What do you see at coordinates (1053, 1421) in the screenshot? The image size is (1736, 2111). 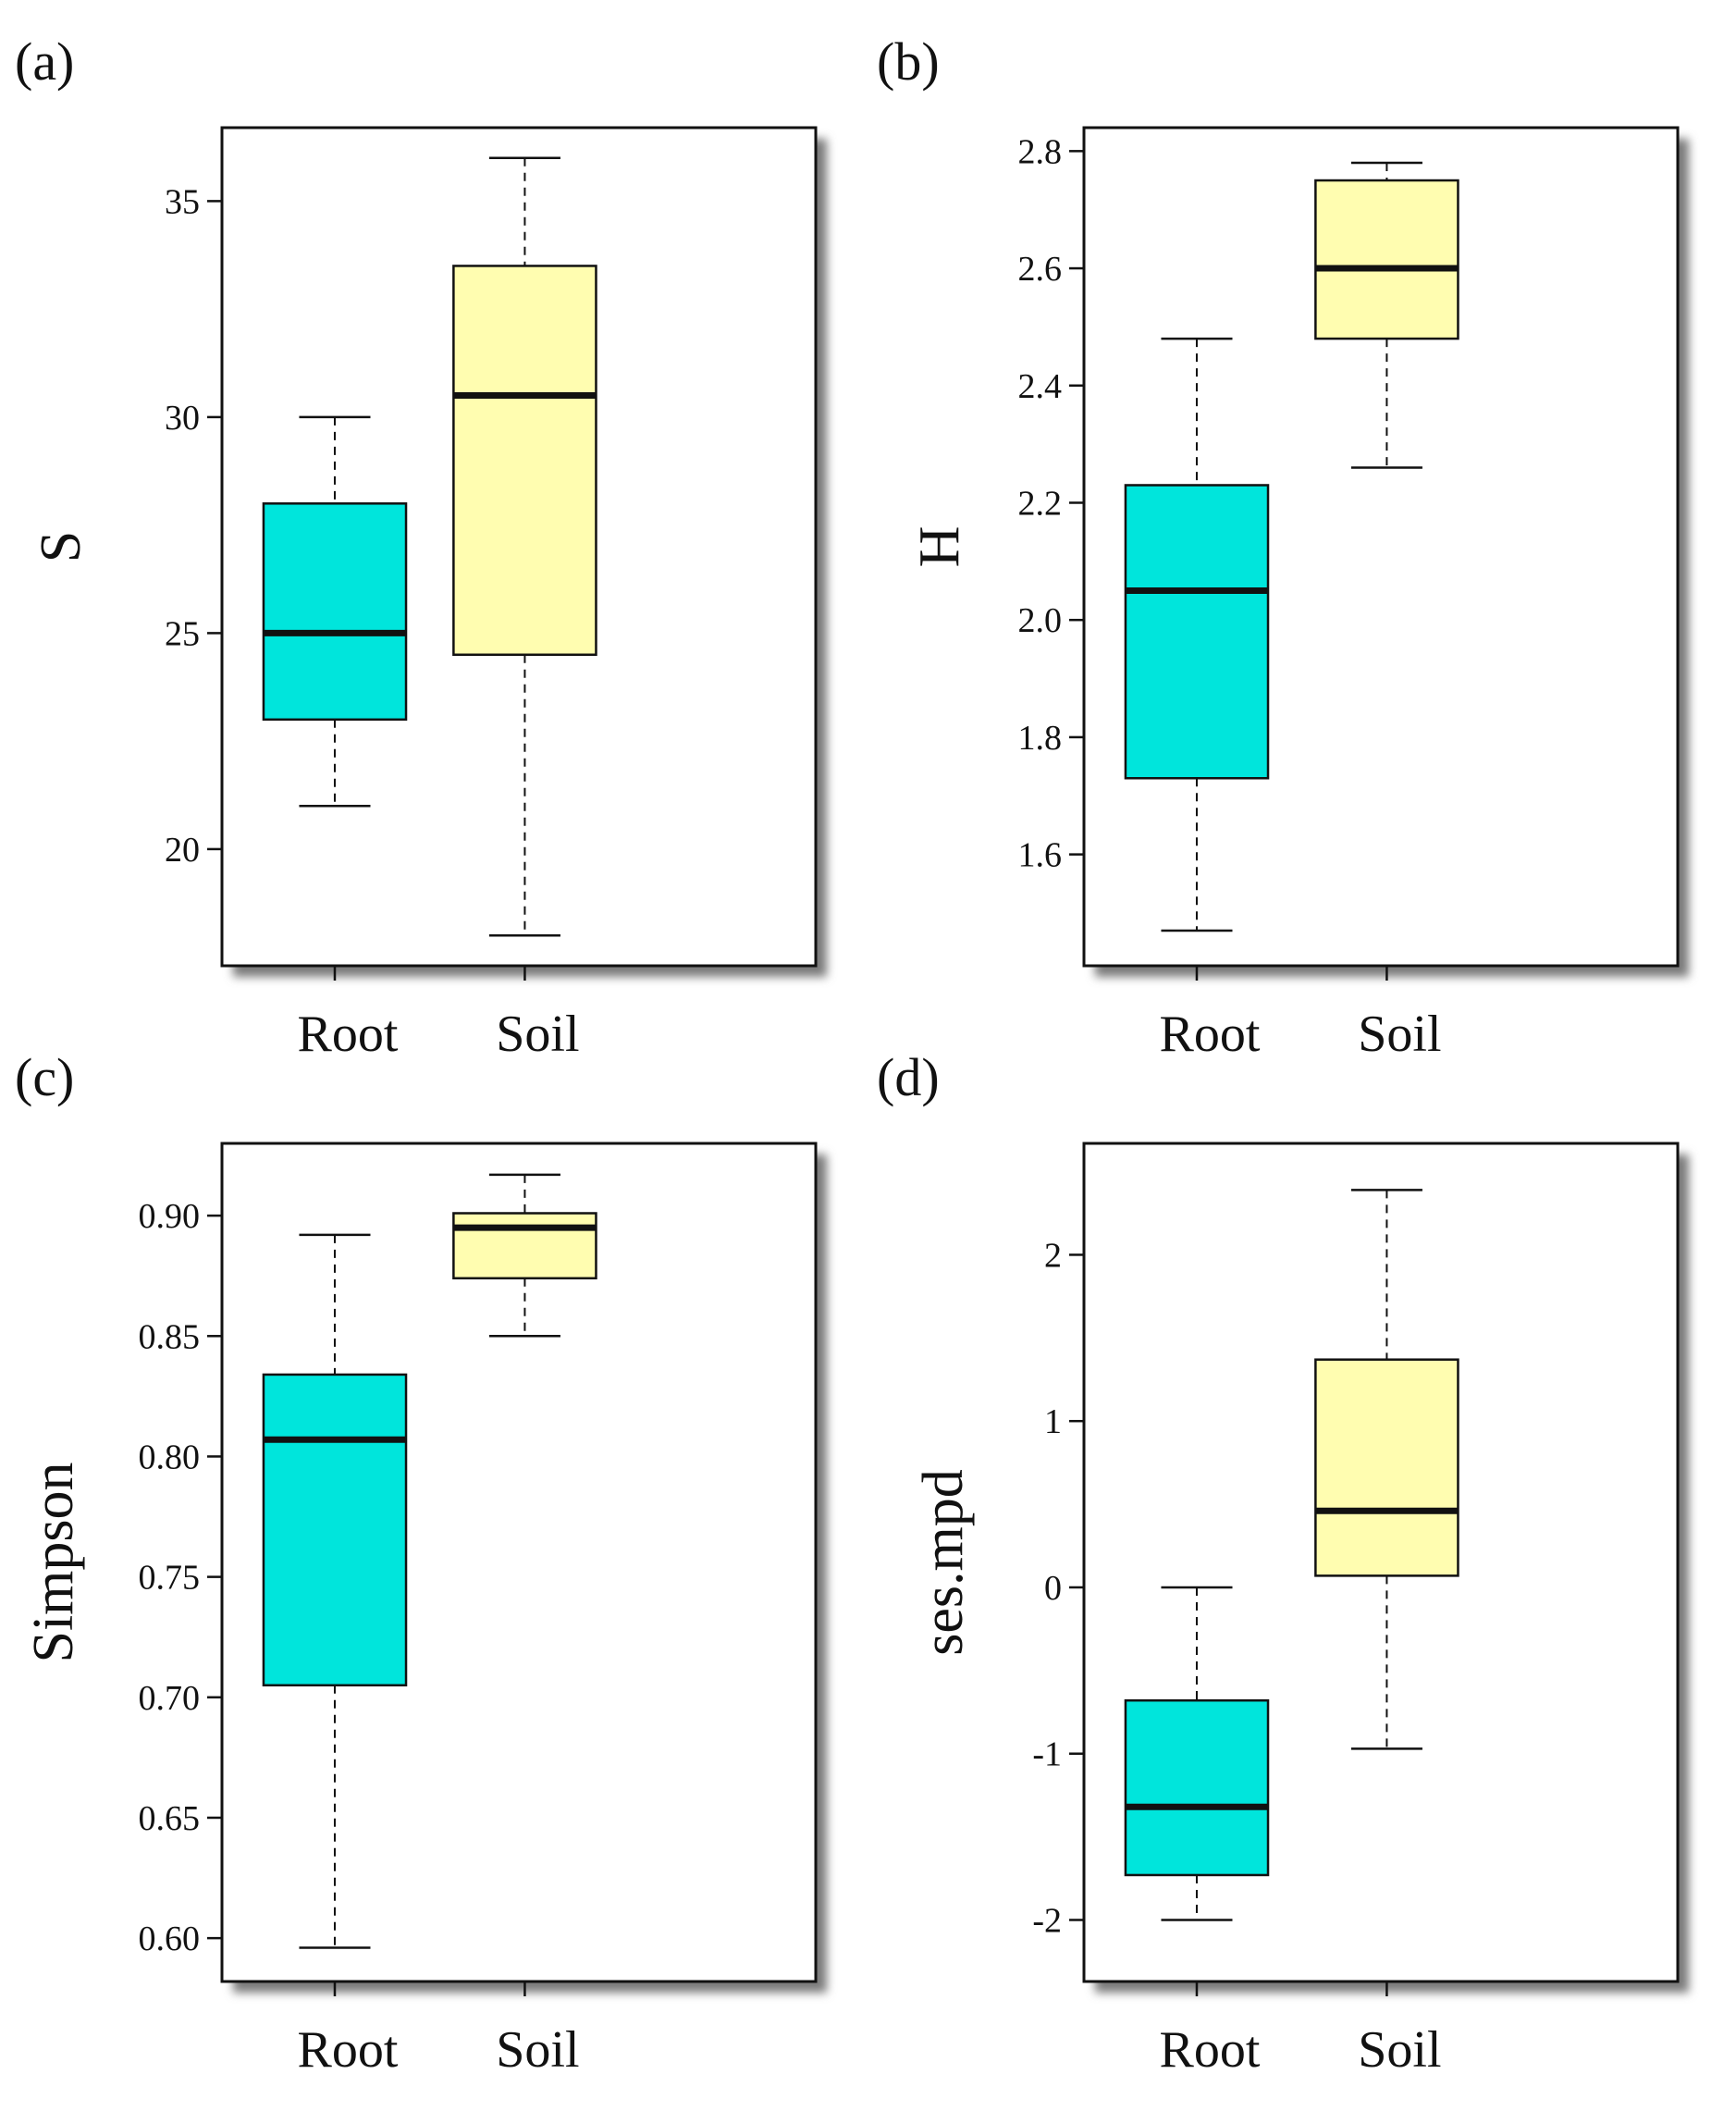 I see `y-tick-label: 1` at bounding box center [1053, 1421].